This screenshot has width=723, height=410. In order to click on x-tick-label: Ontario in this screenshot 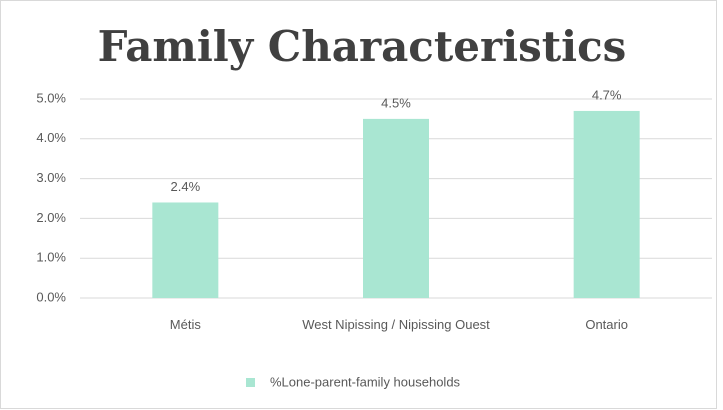, I will do `click(606, 324)`.